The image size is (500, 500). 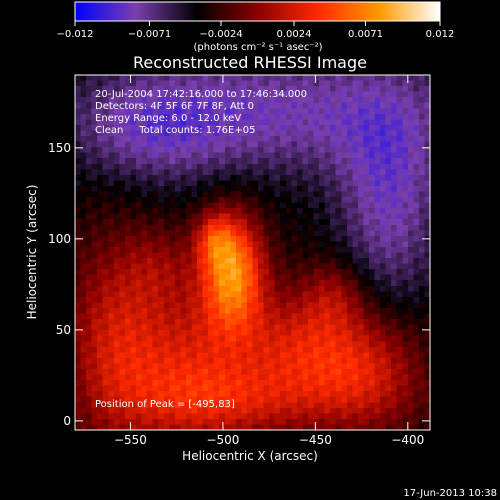 What do you see at coordinates (168, 118) in the screenshot?
I see `annotation-energy-range: Energy Range: 6.0 - 12.0 keV` at bounding box center [168, 118].